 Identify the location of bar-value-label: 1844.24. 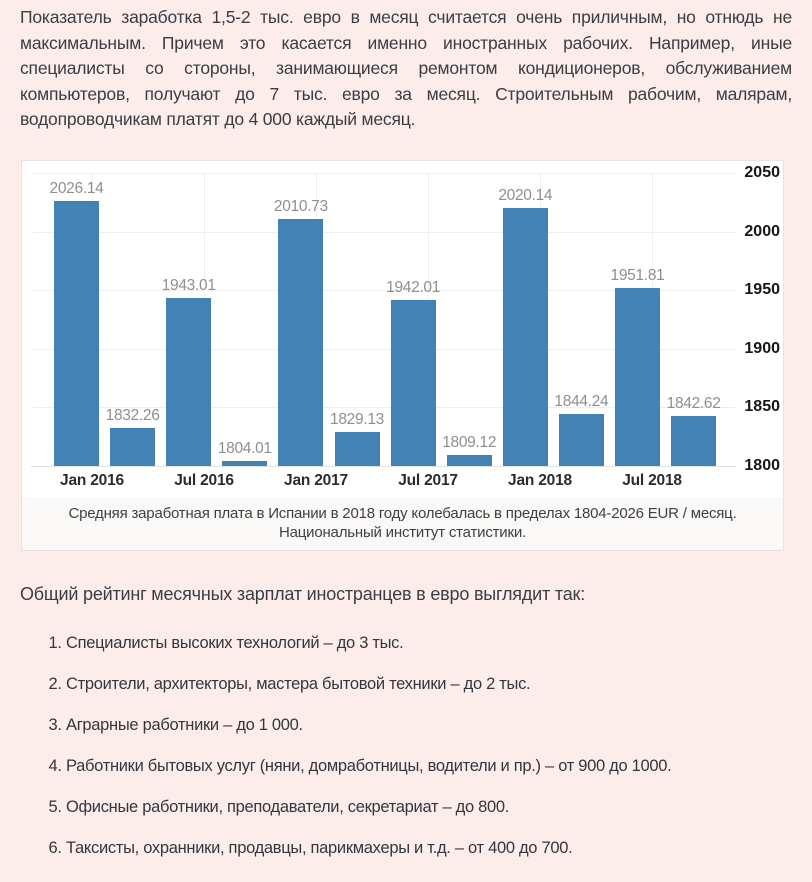
(581, 402).